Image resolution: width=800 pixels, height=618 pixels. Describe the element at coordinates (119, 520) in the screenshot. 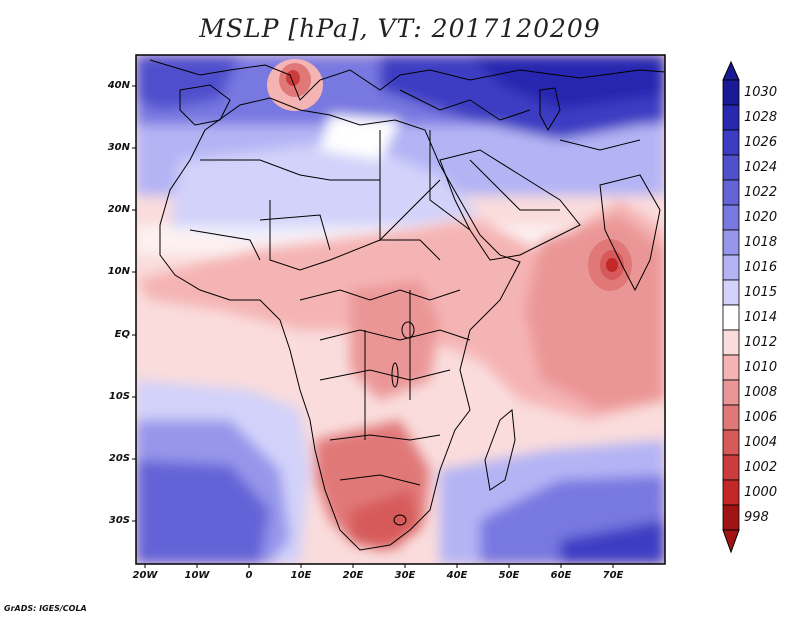

I see `lat-label: 30S` at that location.